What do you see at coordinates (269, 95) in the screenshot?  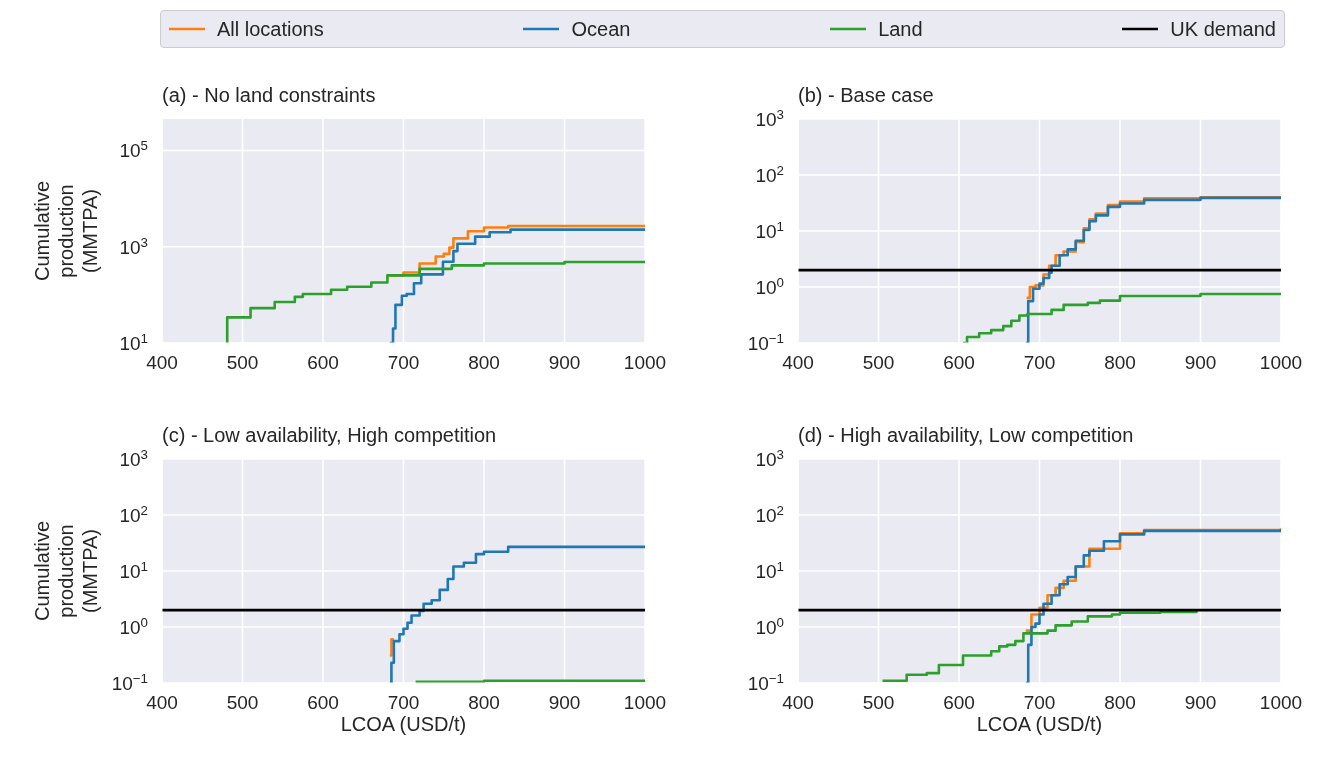 I see `chart-title: (a) - No land constraints` at bounding box center [269, 95].